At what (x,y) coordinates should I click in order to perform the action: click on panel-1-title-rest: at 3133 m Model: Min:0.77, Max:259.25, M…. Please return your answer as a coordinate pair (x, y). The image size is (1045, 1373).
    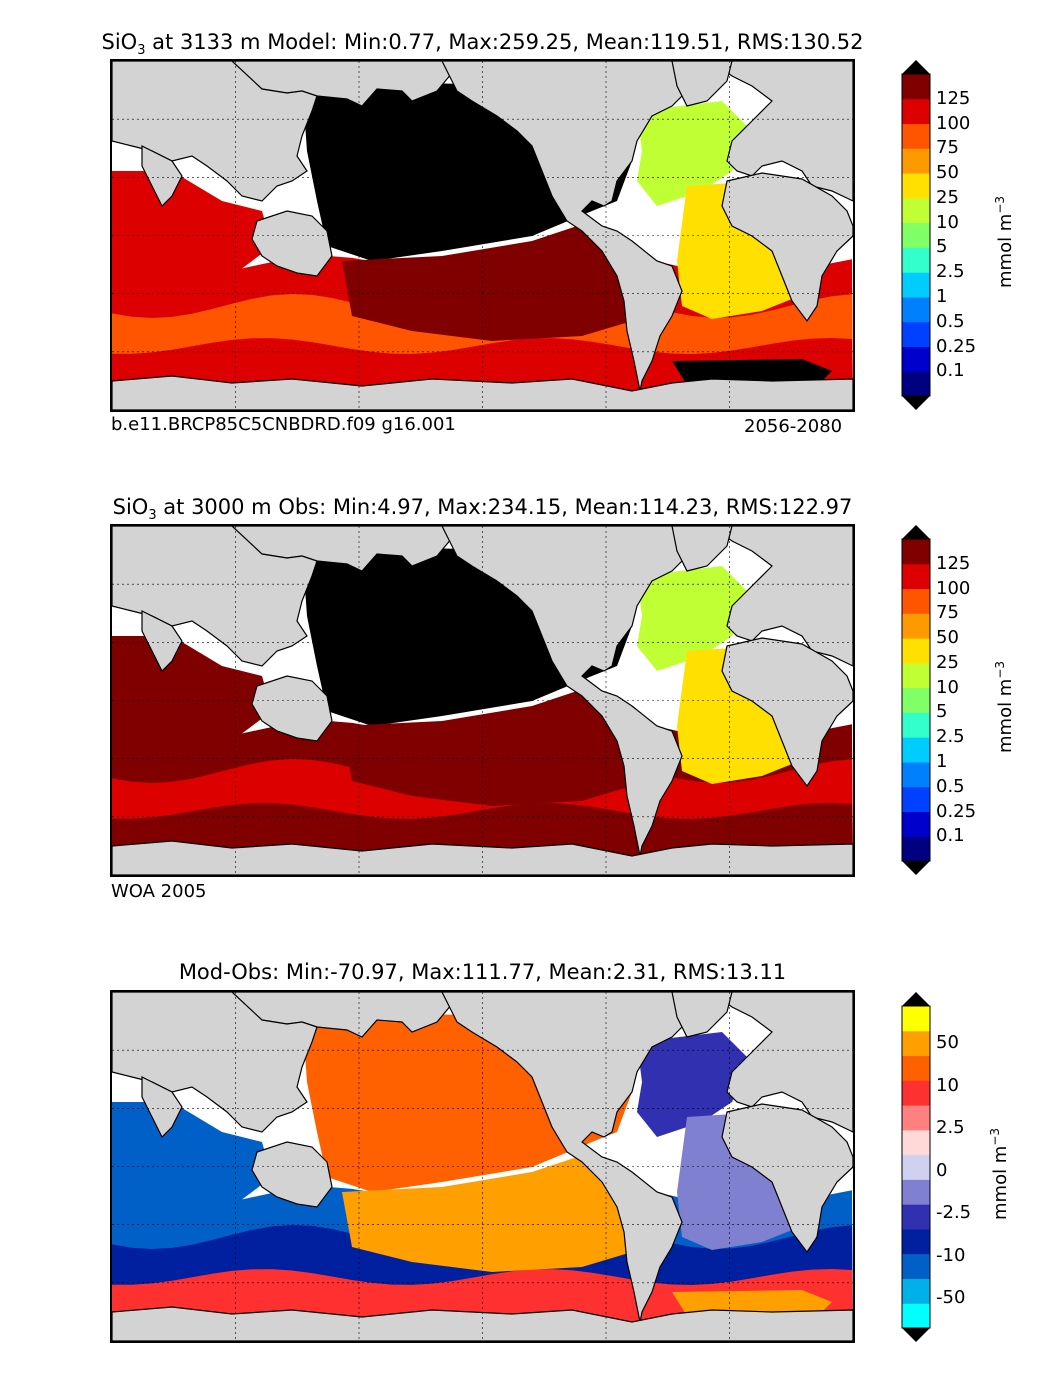
    Looking at the image, I should click on (504, 42).